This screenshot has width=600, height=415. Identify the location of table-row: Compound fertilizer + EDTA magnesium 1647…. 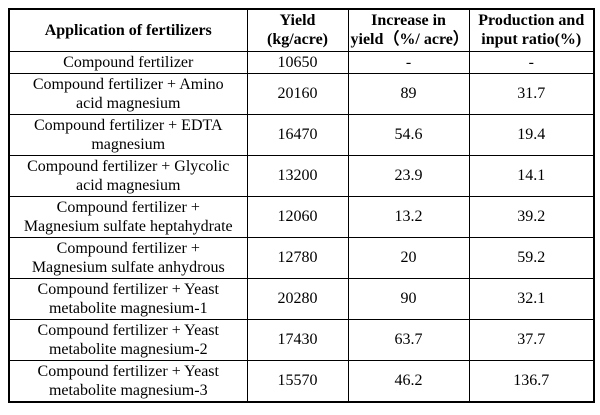
(301, 134).